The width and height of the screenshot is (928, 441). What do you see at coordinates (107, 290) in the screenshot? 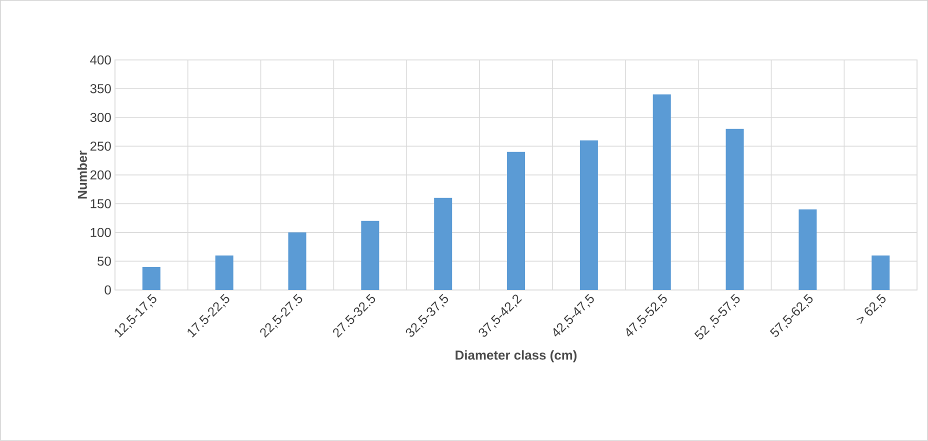
I see `y-tick-label: 0` at bounding box center [107, 290].